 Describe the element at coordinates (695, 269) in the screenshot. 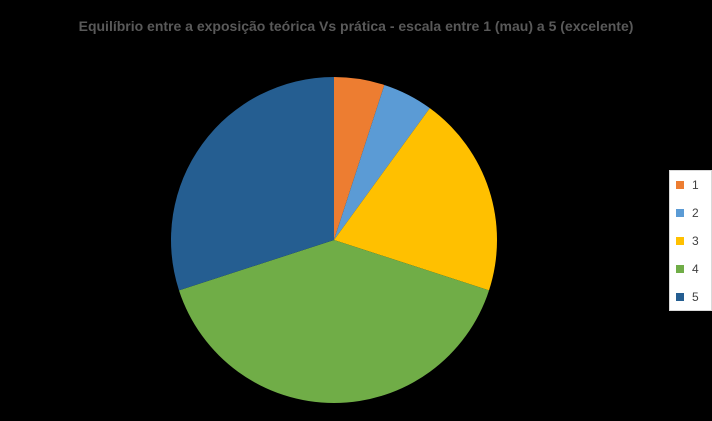

I see `legend-label: 4` at that location.